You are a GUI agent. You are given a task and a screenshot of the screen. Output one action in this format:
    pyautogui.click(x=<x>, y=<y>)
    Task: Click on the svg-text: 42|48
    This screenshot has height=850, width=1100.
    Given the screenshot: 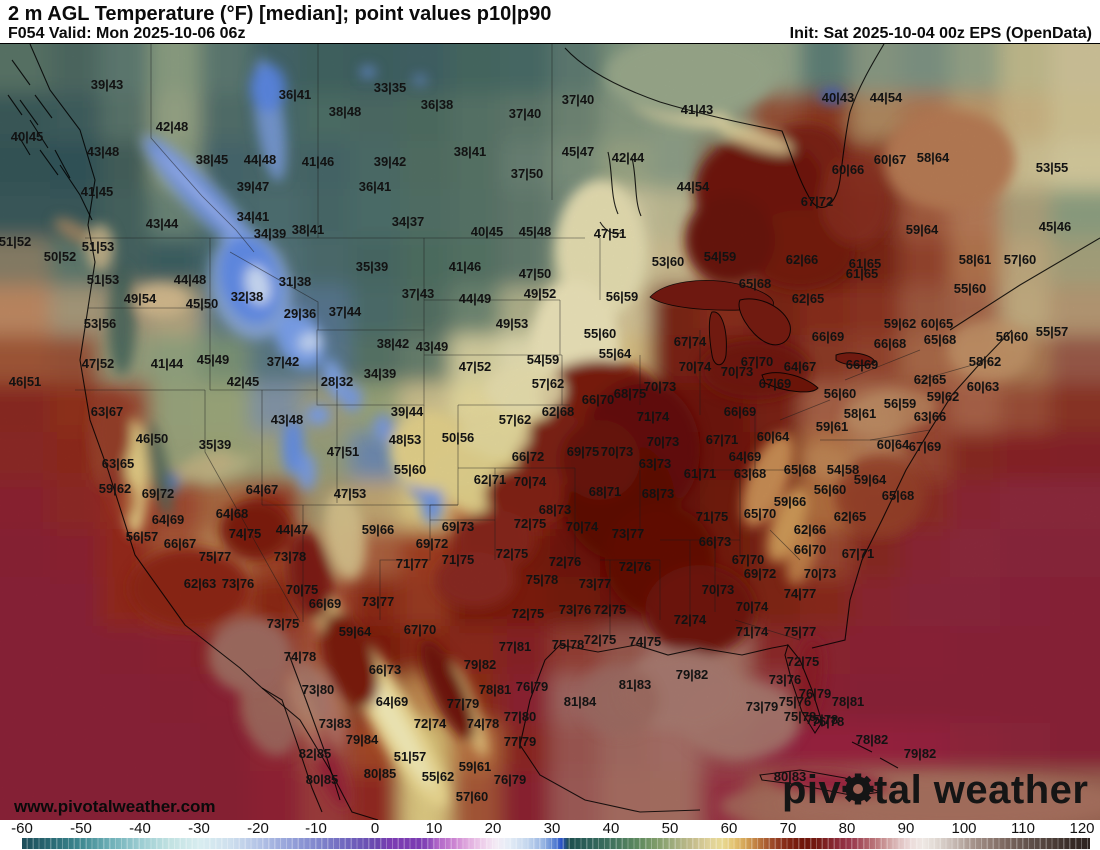 What is the action you would take?
    pyautogui.click(x=172, y=126)
    